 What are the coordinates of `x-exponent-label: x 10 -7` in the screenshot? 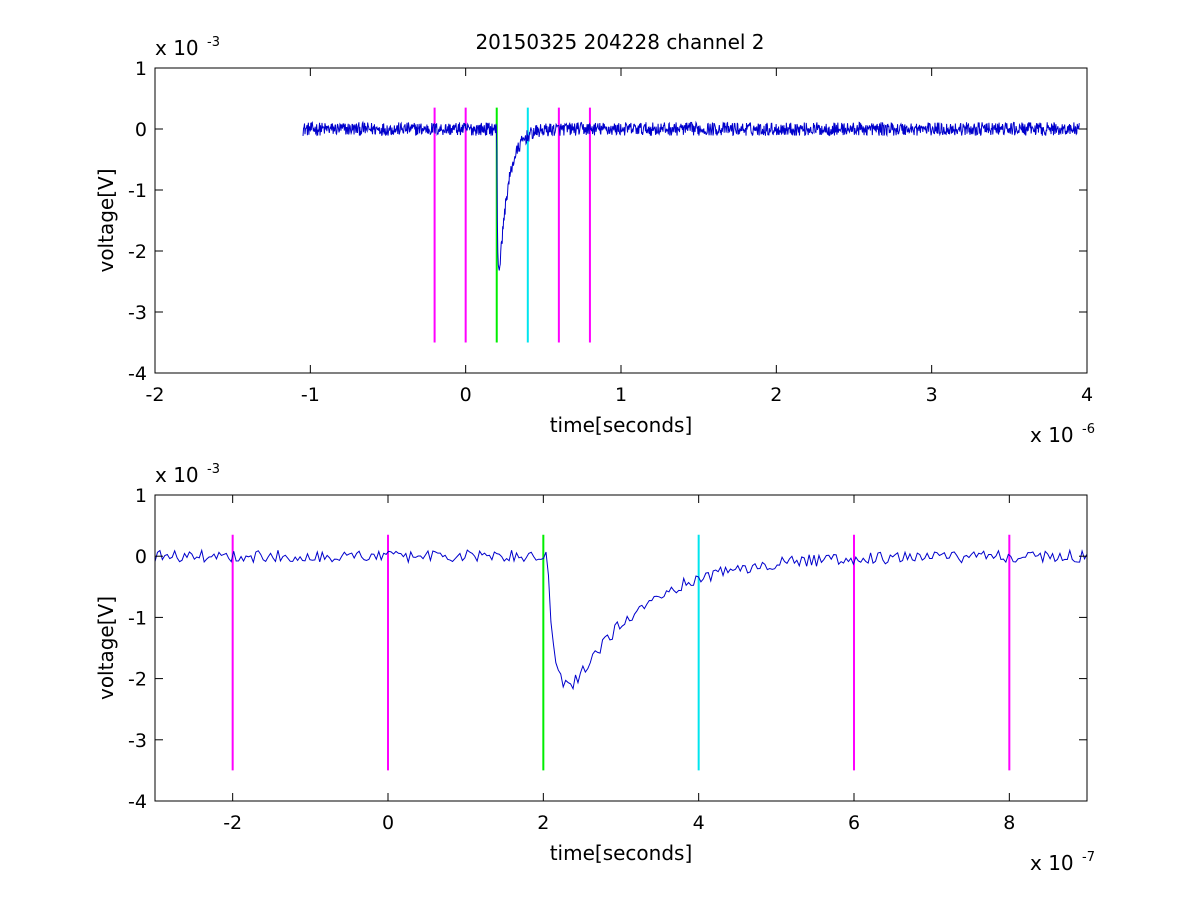 It's located at (1062, 862).